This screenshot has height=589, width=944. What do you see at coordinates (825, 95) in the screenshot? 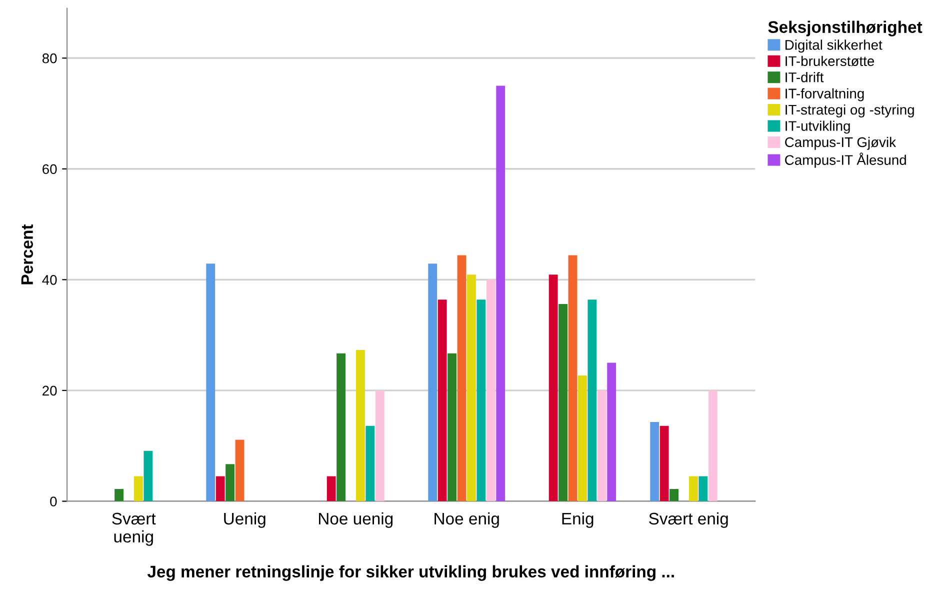
I see `legend-label: IT-forvaltning` at bounding box center [825, 95].